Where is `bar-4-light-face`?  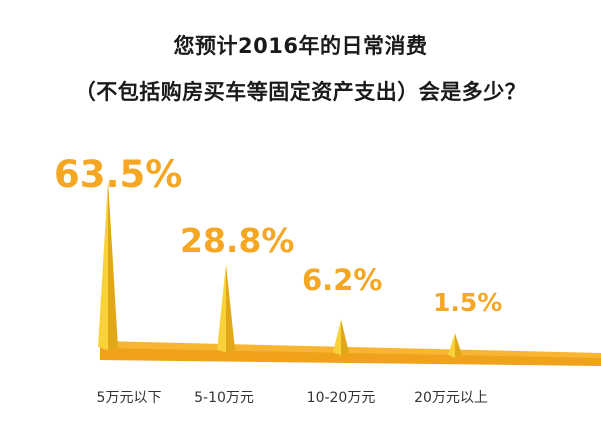 bar-4-light-face is located at coordinates (451, 345).